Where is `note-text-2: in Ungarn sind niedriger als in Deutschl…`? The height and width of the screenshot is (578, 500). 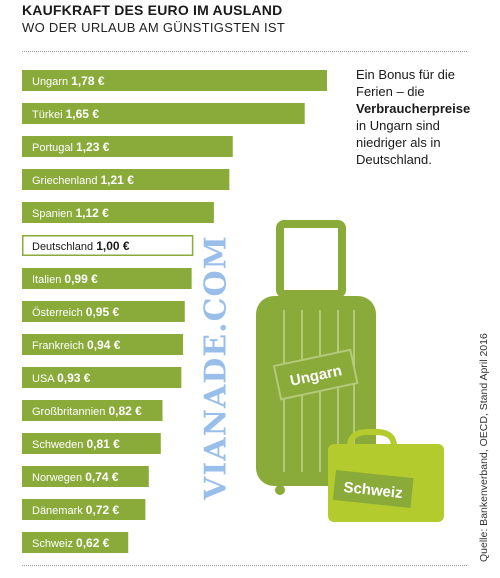 note-text-2: in Ungarn sind niedriger als in Deutschl… is located at coordinates (398, 142).